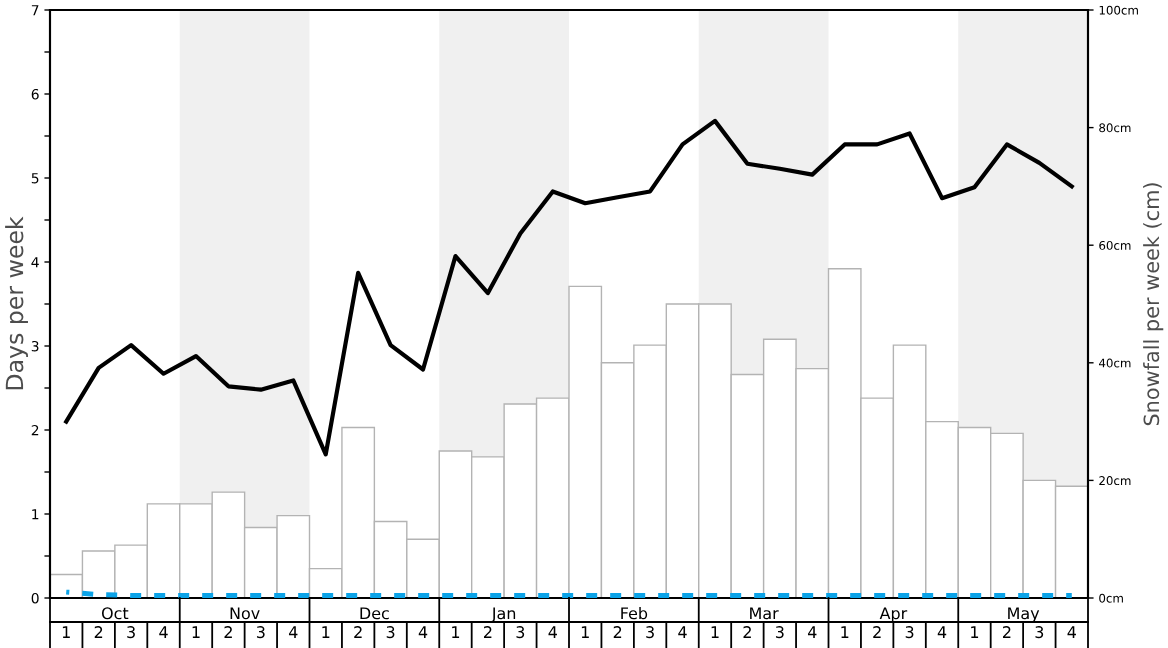 The height and width of the screenshot is (648, 1168). Describe the element at coordinates (35, 346) in the screenshot. I see `y-tick-label: 3` at that location.